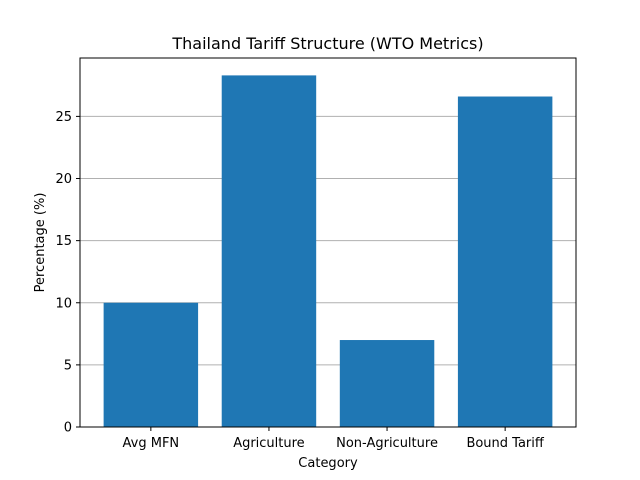 Image resolution: width=640 pixels, height=480 pixels. I want to click on y-tick-label: 20, so click(63, 179).